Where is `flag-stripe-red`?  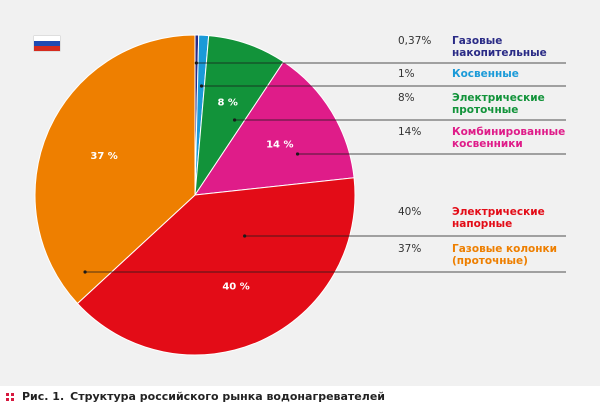
flag-stripe-red is located at coordinates (47, 48).